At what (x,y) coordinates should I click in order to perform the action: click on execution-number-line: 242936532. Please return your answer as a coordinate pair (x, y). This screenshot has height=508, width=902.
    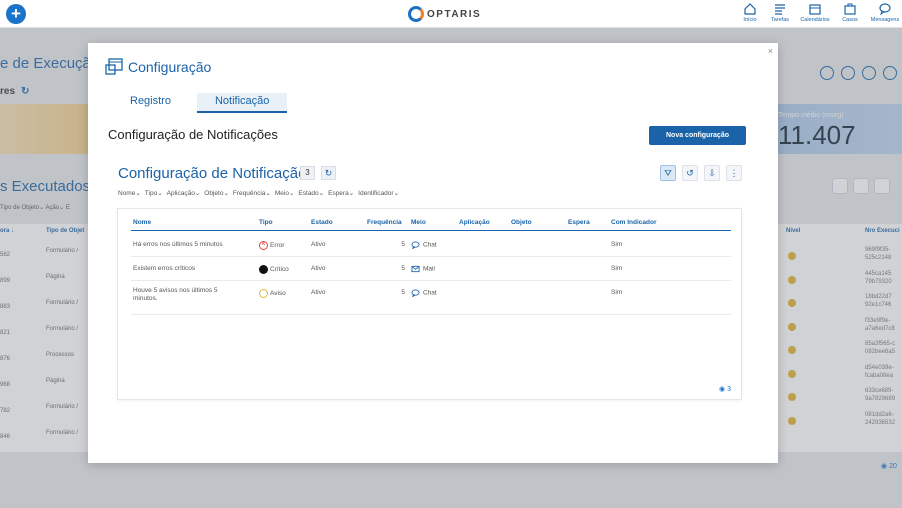
    Looking at the image, I should click on (880, 422).